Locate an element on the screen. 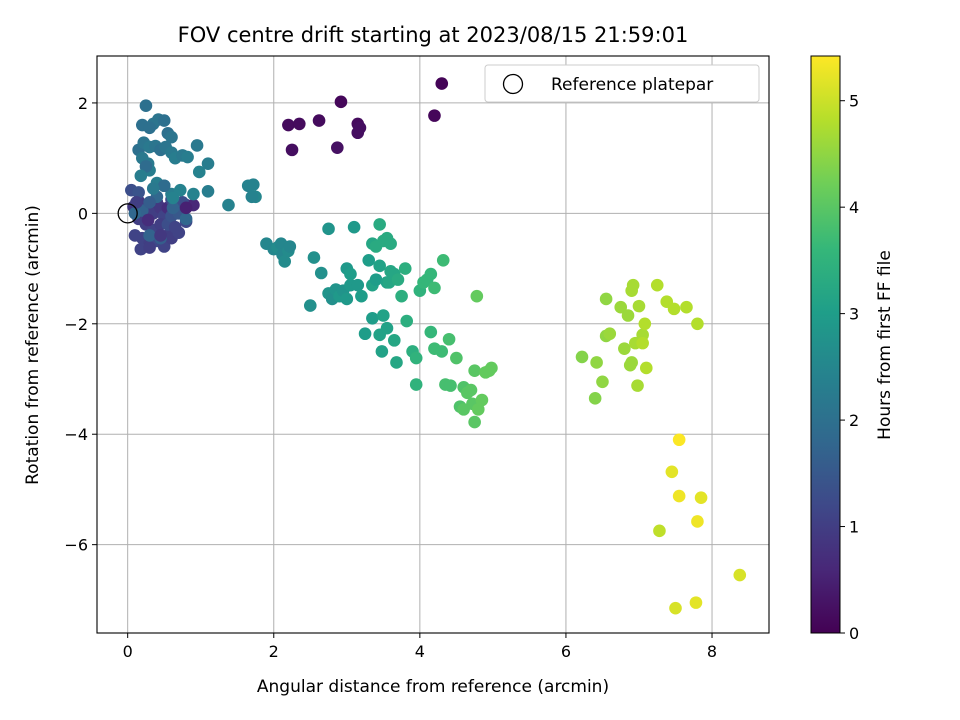 Image resolution: width=960 pixels, height=720 pixels. reference-marker-group is located at coordinates (127, 213).